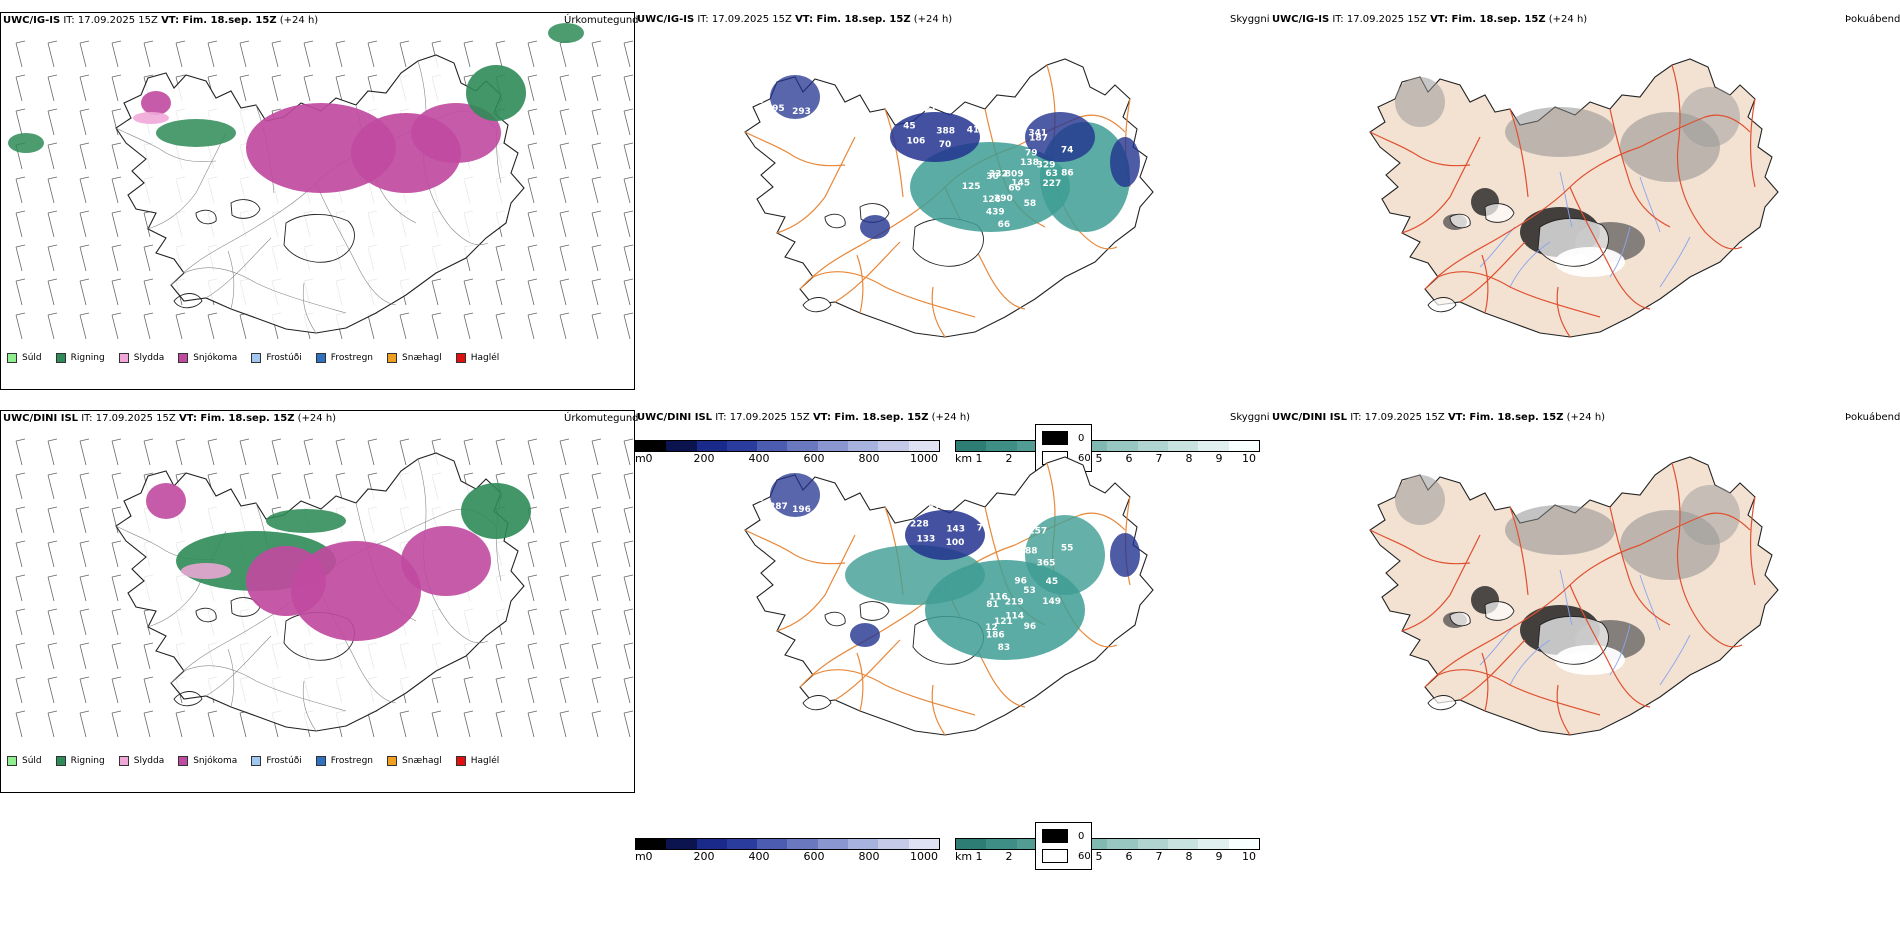 This screenshot has height=950, width=1900. I want to click on lead-time: (+24 h), so click(317, 418).